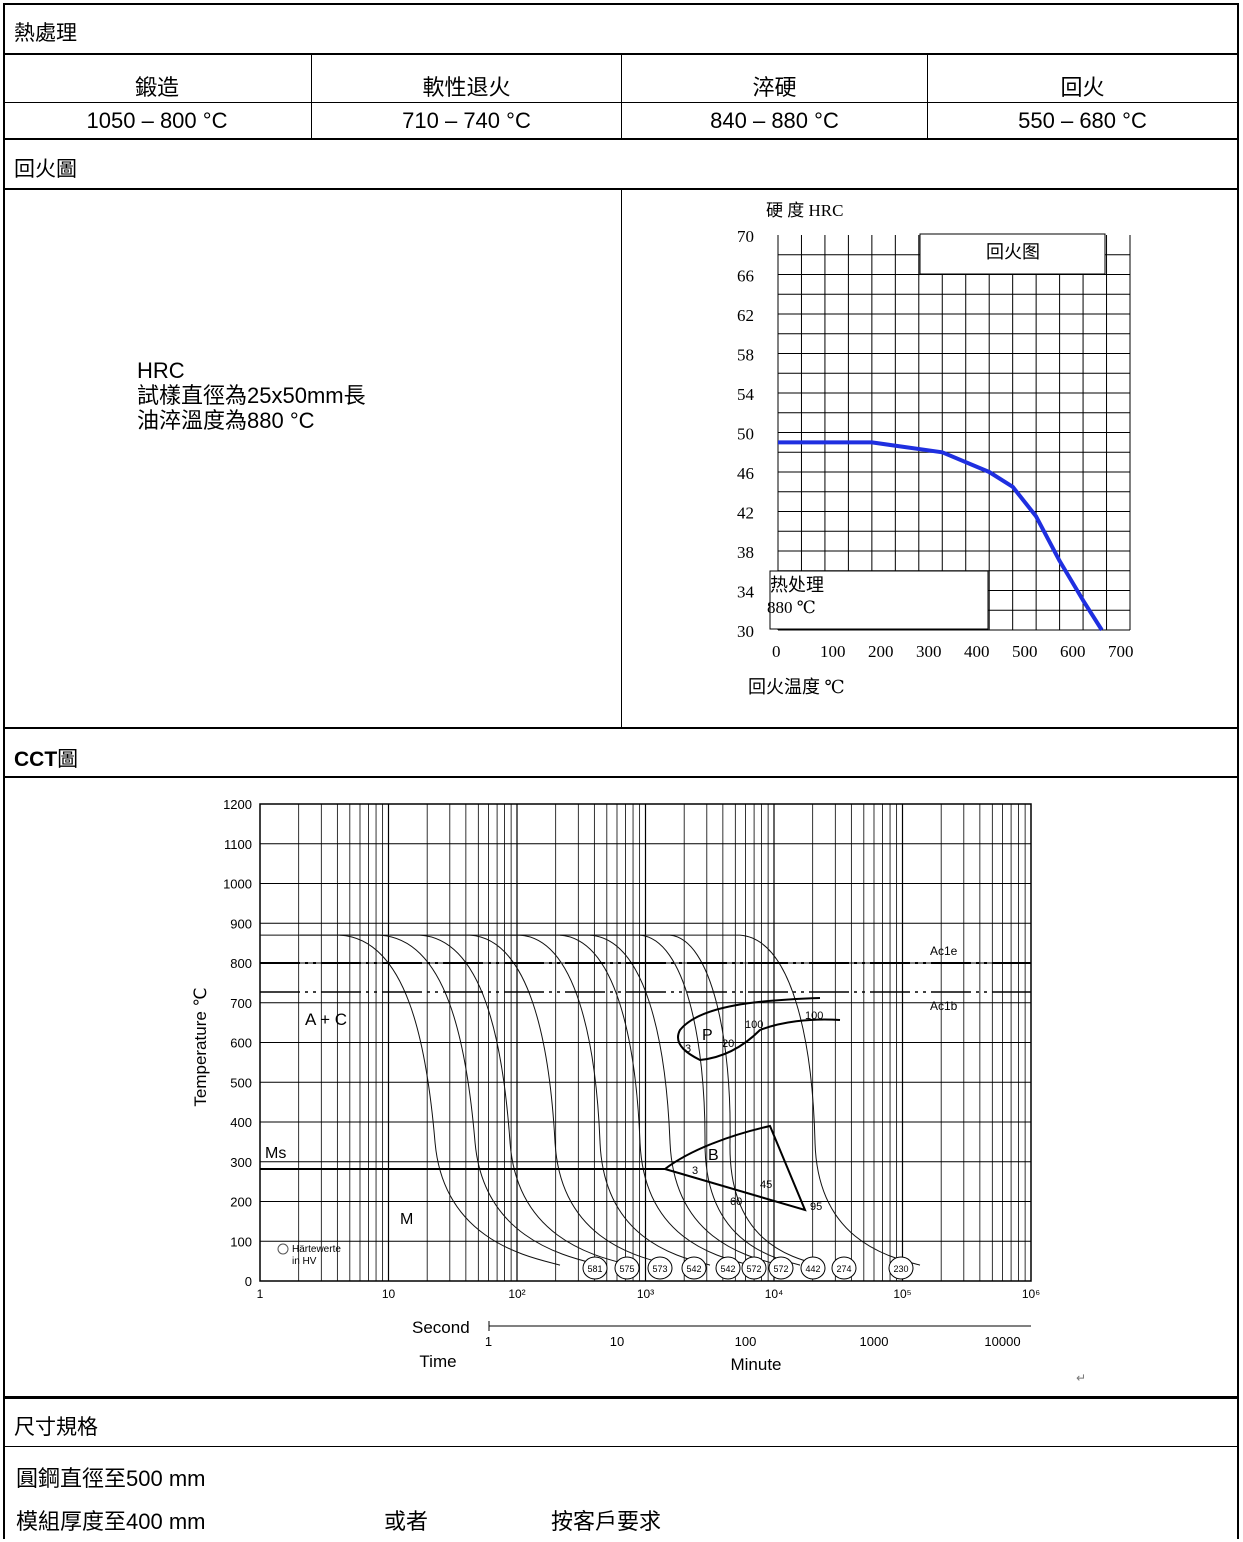  I want to click on cct-cooling-curves, so click(590, 1100).